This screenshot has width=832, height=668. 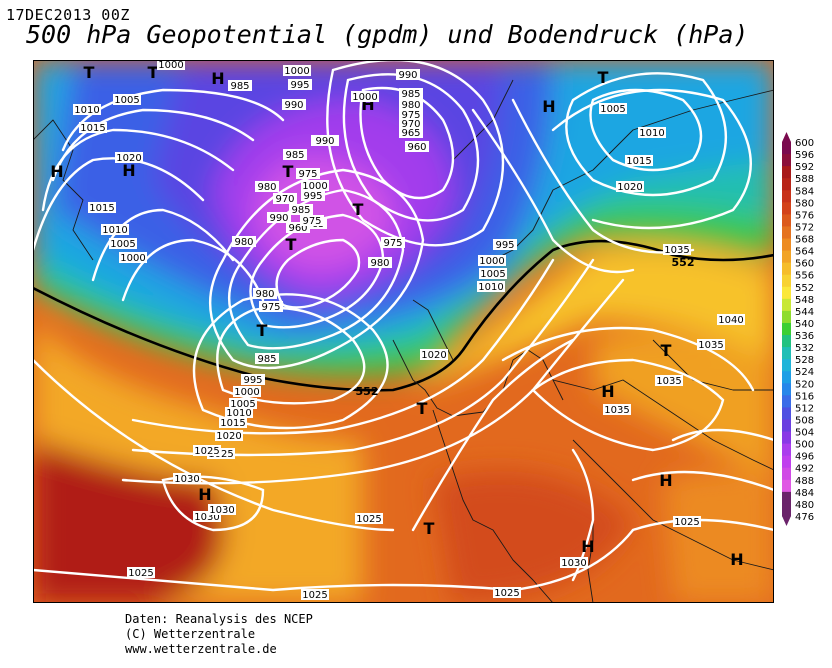 What do you see at coordinates (804, 312) in the screenshot?
I see `color-scale-label: 544` at bounding box center [804, 312].